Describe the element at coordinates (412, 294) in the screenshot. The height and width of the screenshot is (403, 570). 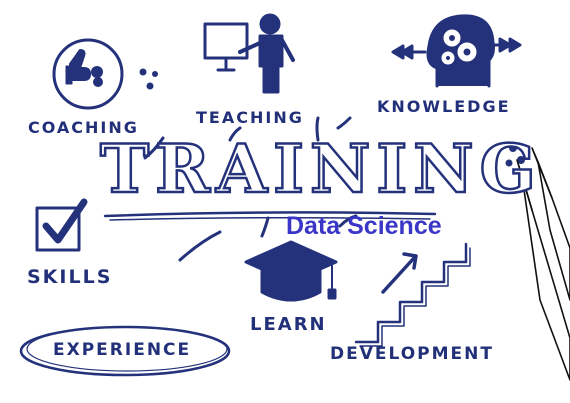
I see `stairs-arrow-icon` at that location.